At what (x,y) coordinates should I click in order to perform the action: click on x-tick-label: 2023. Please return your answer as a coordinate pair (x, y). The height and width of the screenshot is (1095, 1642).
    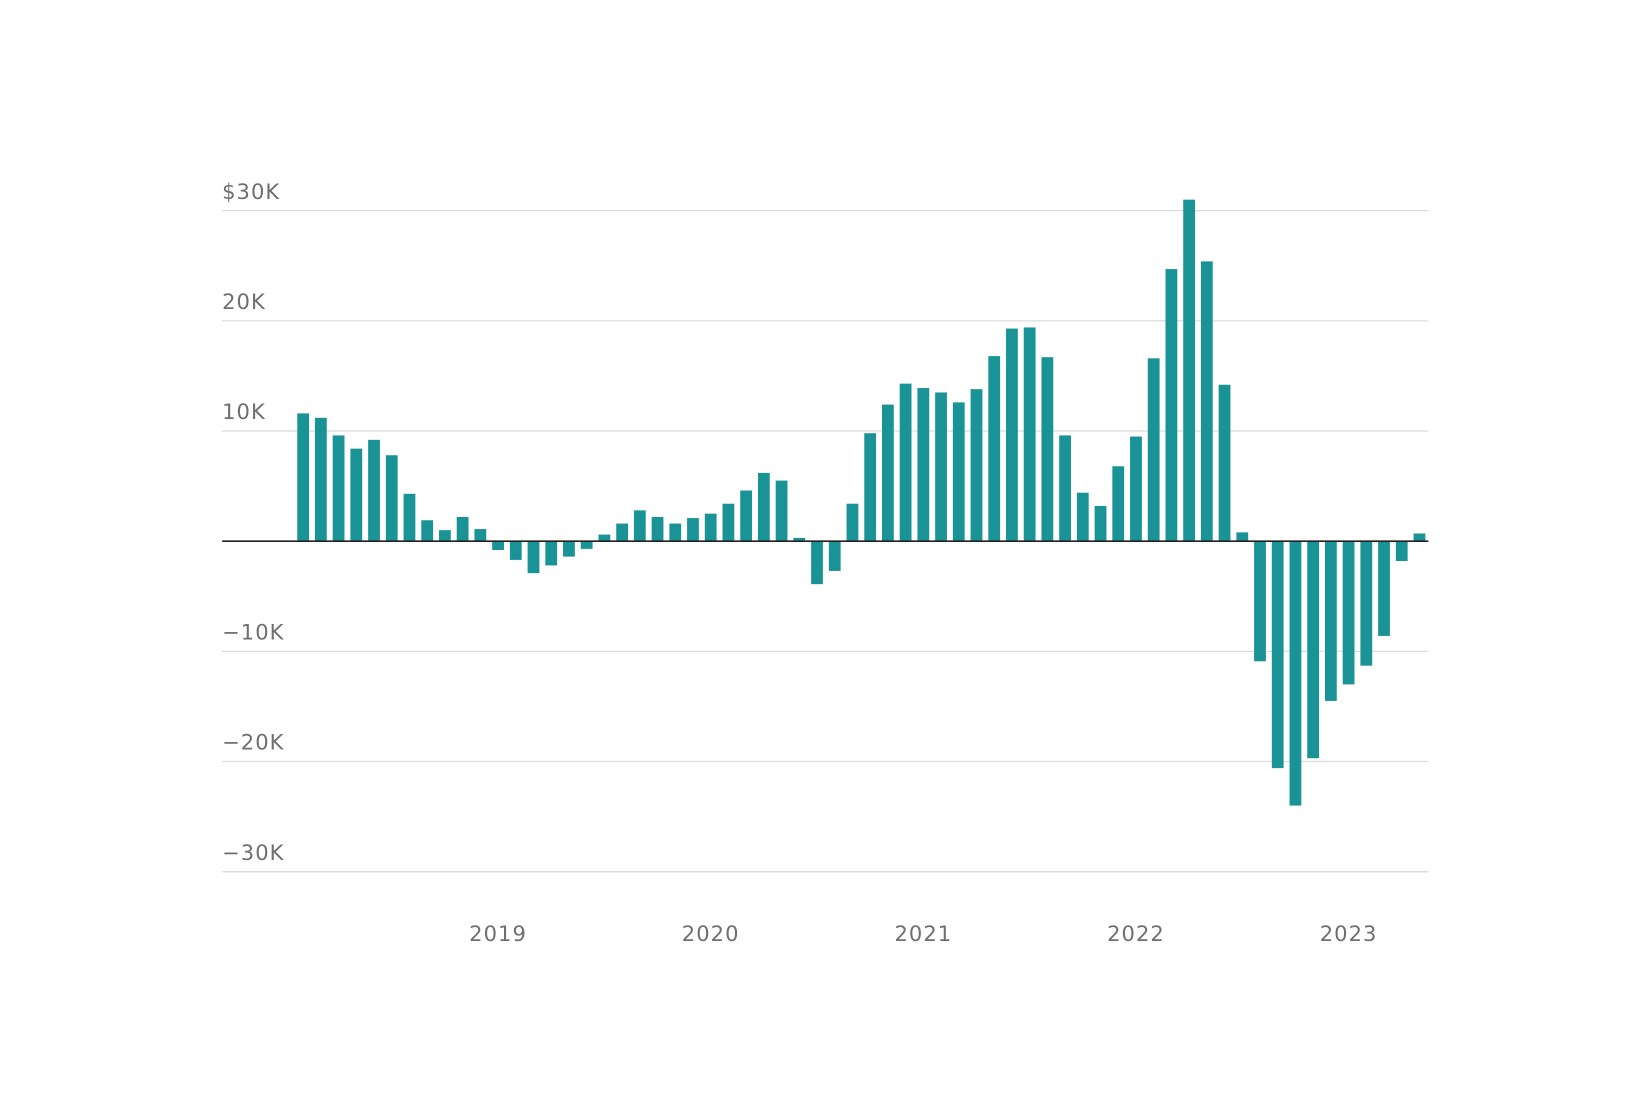
    Looking at the image, I should click on (1349, 933).